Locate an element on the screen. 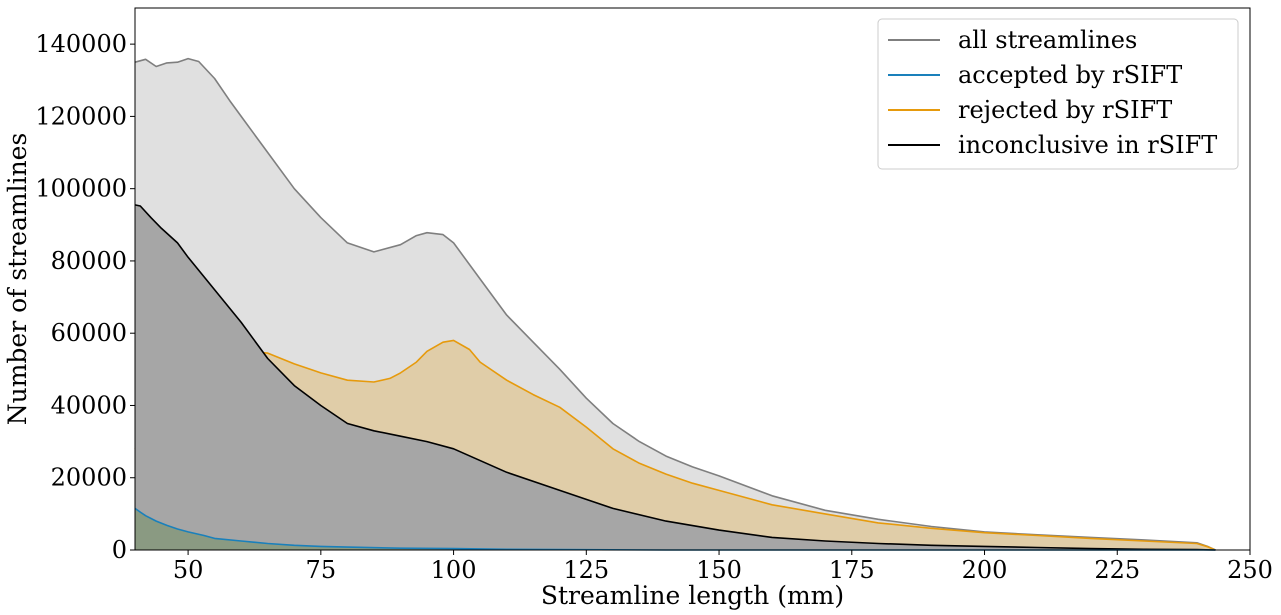 Image resolution: width=1281 pixels, height=615 pixels. x-tick-label: 75 is located at coordinates (321, 570).